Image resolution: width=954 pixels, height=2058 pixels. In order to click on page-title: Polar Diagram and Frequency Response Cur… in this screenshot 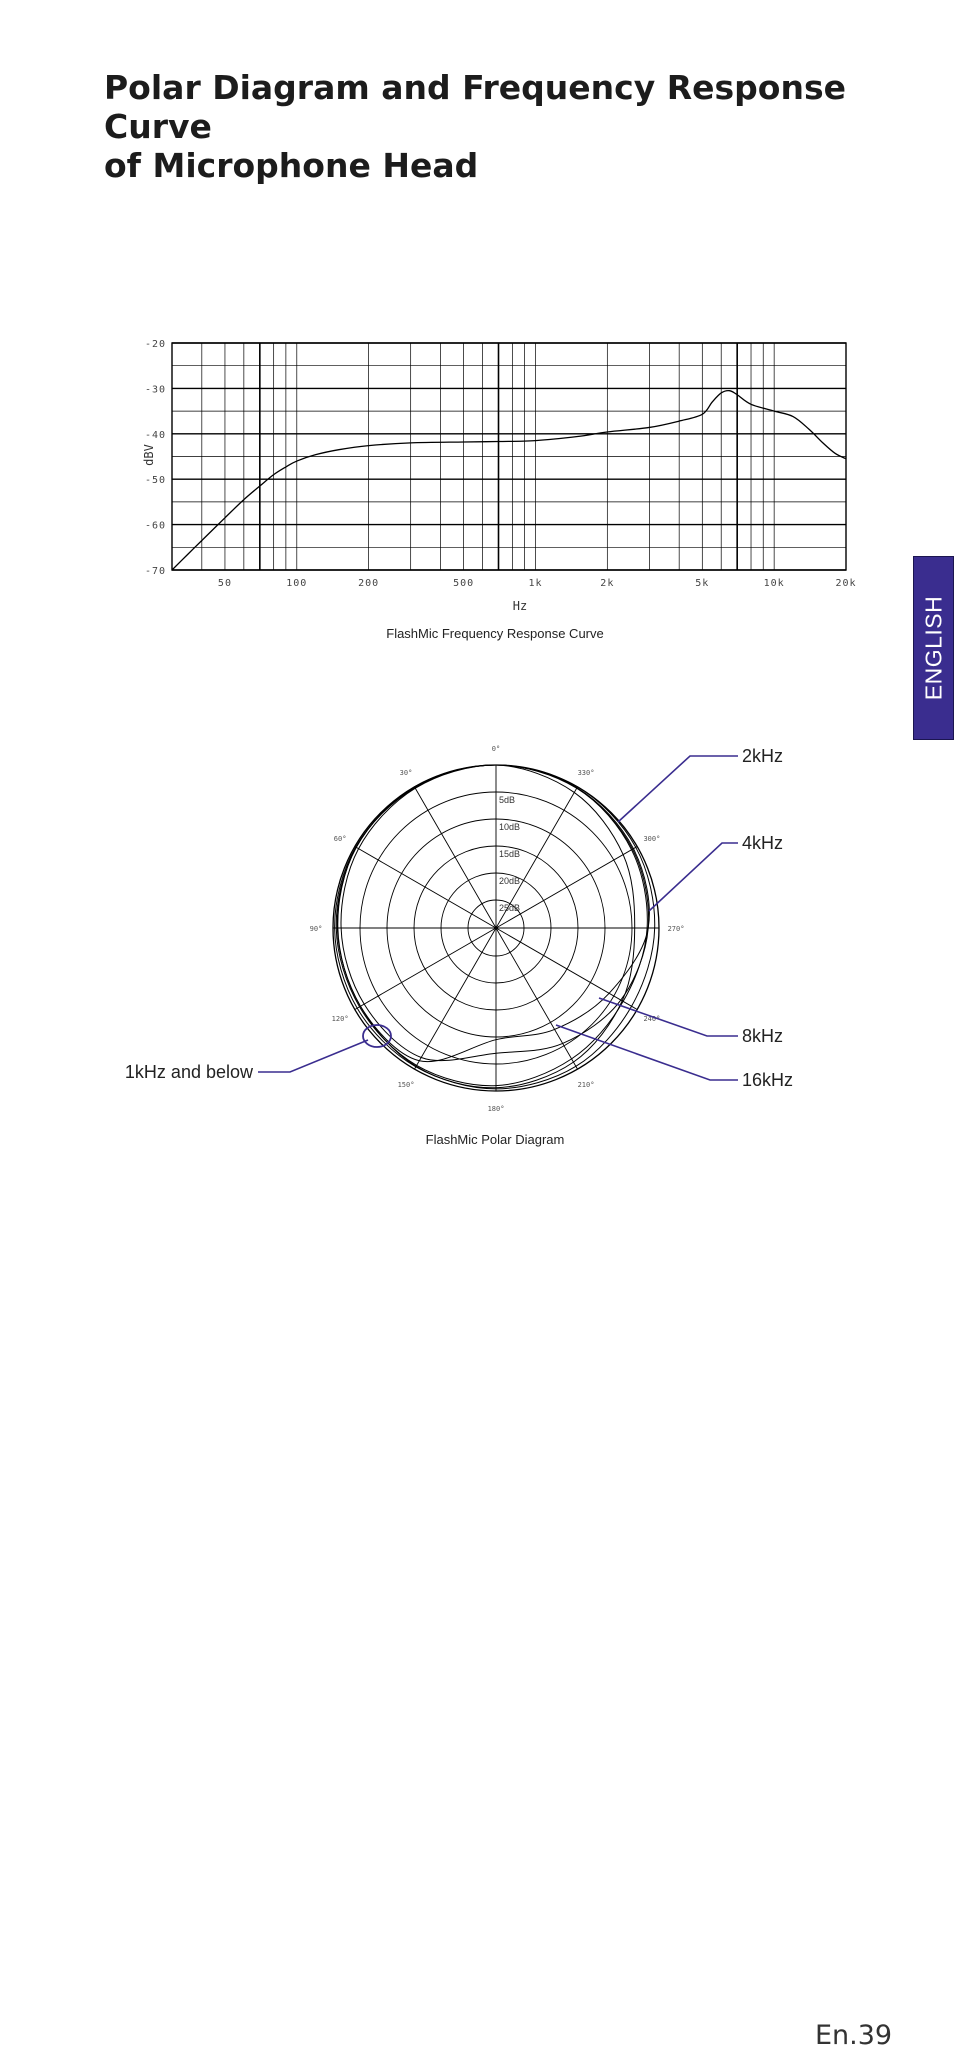, I will do `click(504, 126)`.